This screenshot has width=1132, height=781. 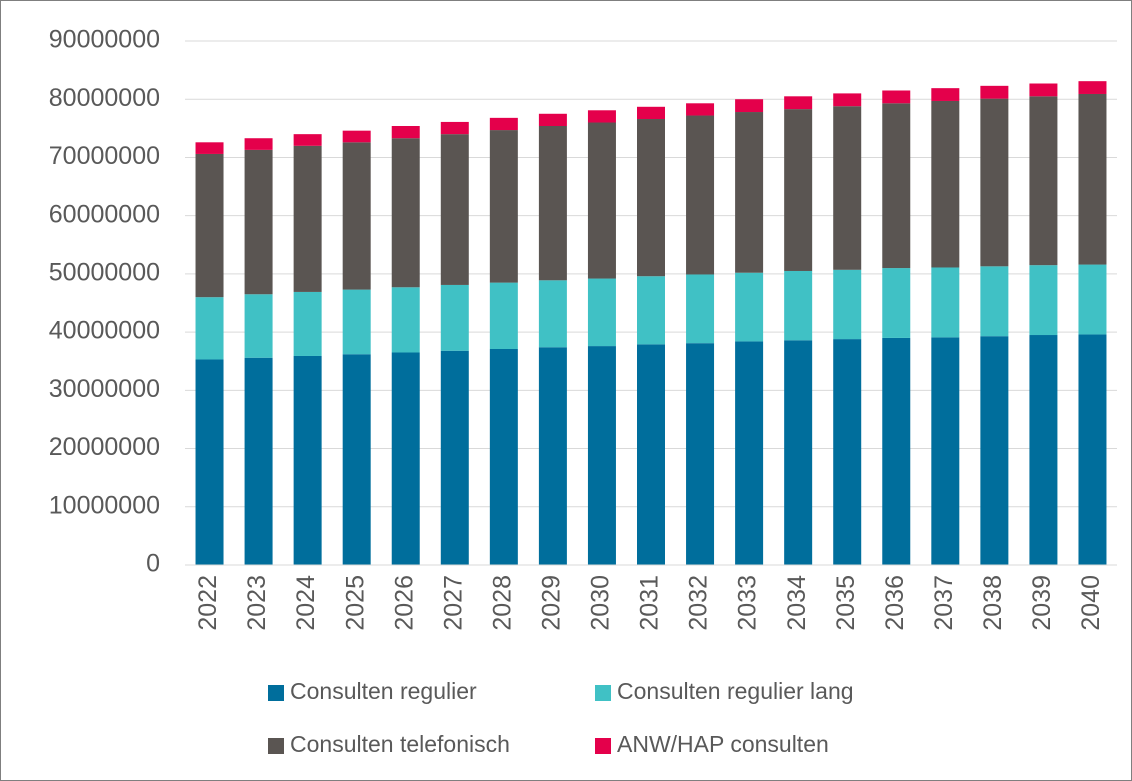 What do you see at coordinates (104, 389) in the screenshot?
I see `y-tick-label: 30000000` at bounding box center [104, 389].